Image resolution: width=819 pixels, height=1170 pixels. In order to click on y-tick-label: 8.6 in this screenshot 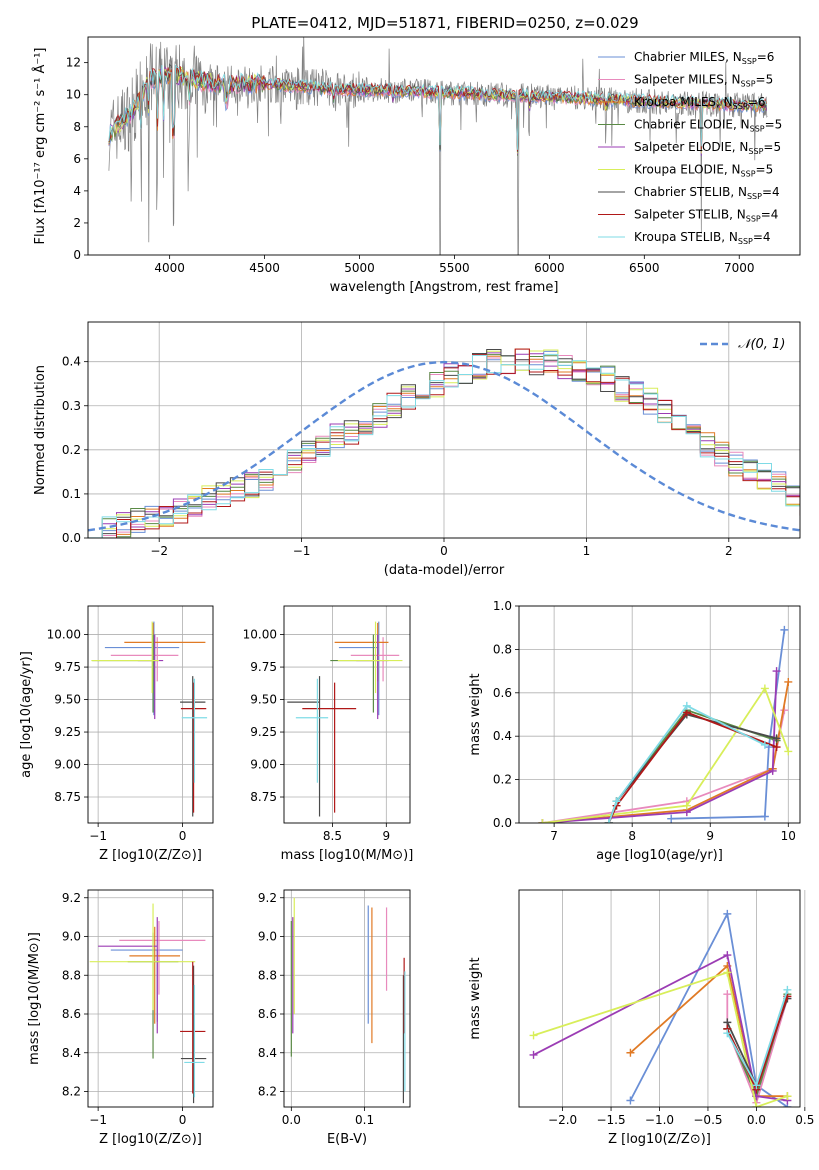, I will do `click(71, 1014)`.